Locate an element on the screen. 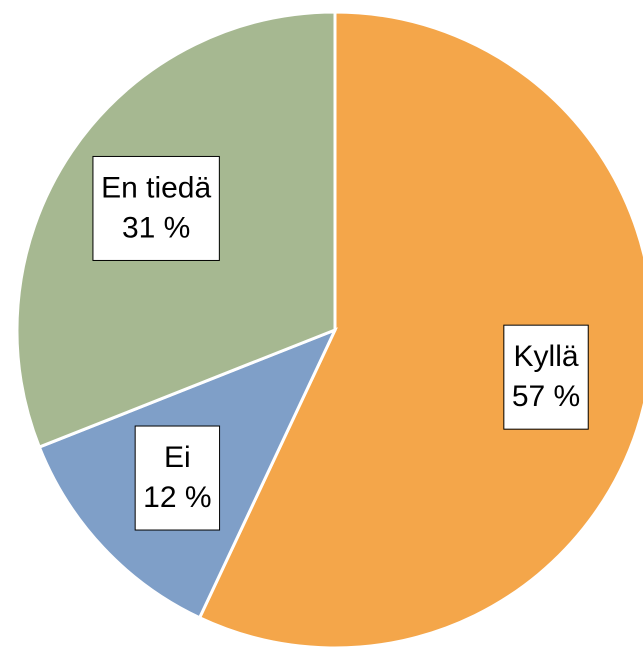 This screenshot has width=643, height=647. label-value: 31 % is located at coordinates (156, 227).